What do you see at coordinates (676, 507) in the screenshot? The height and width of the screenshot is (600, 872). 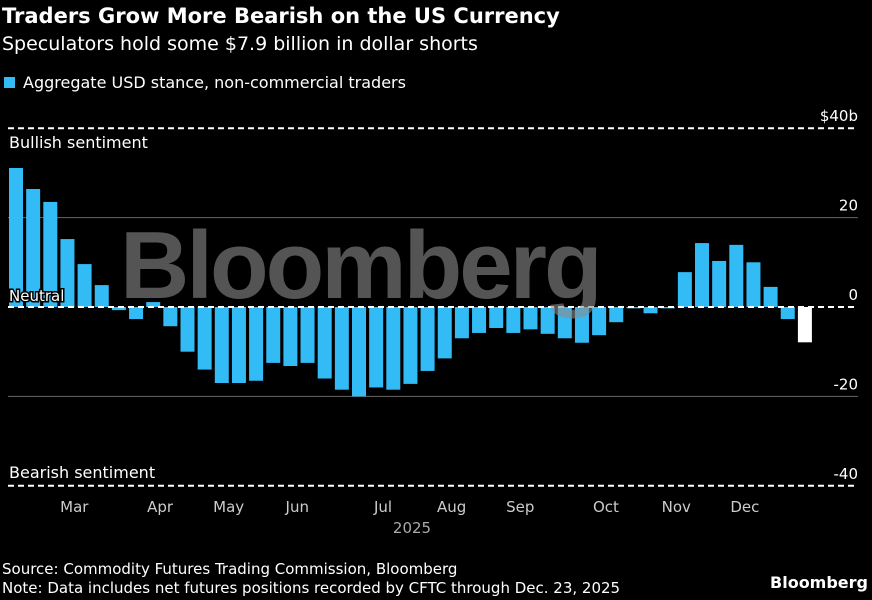 I see `x-tick-label: Nov` at bounding box center [676, 507].